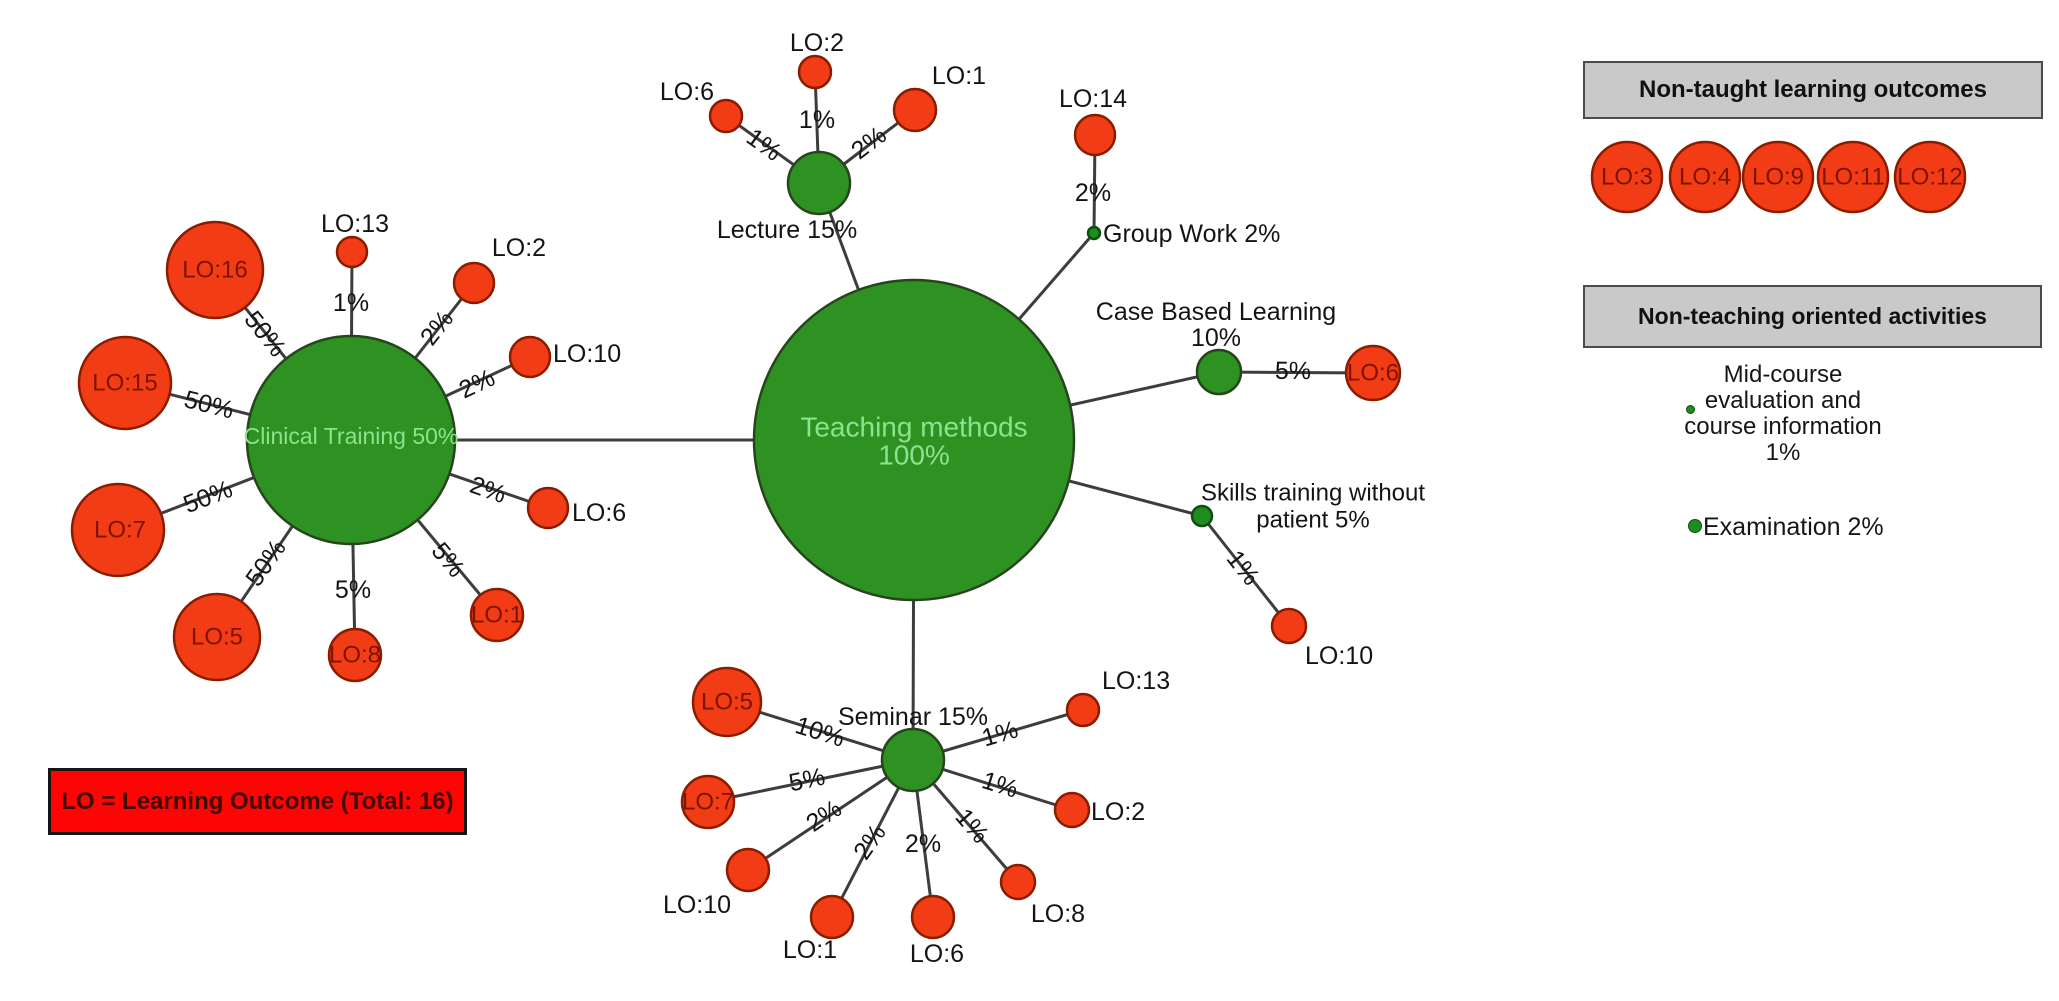 The height and width of the screenshot is (1001, 2059). What do you see at coordinates (1058, 914) in the screenshot?
I see `node-label-sem-lo8: LO:8` at bounding box center [1058, 914].